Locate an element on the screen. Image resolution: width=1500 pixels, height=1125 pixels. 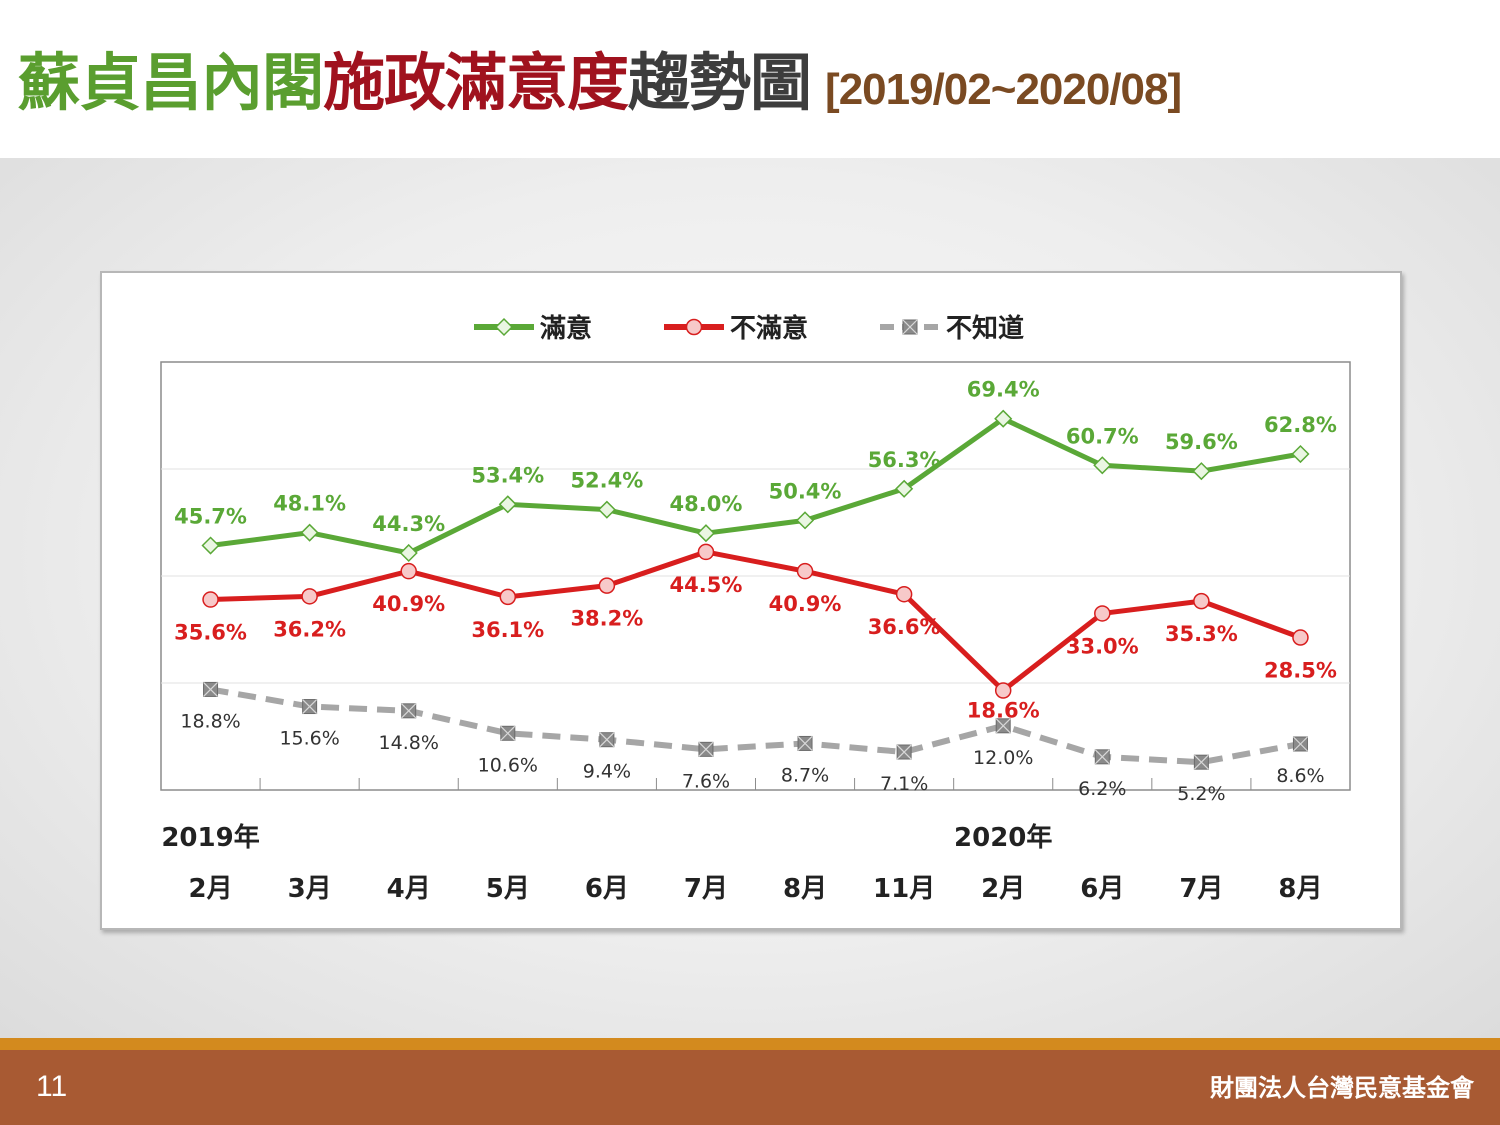
data-label-unknown: 14.8% is located at coordinates (409, 743).